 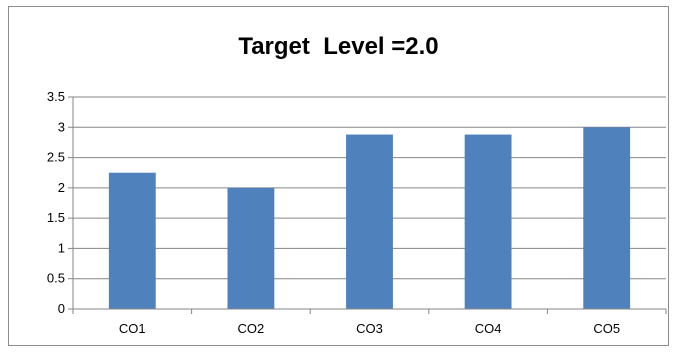 What do you see at coordinates (61, 187) in the screenshot?
I see `y-tick-label: 2` at bounding box center [61, 187].